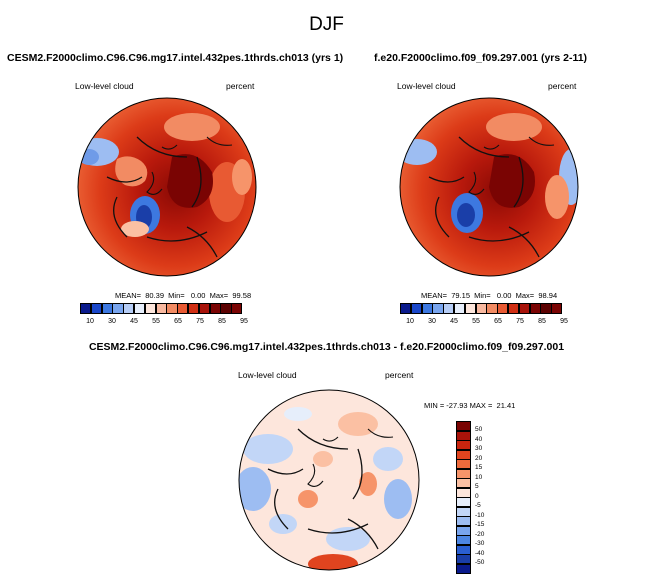  Describe the element at coordinates (481, 308) in the screenshot. I see `panel-2-colorbar` at that location.